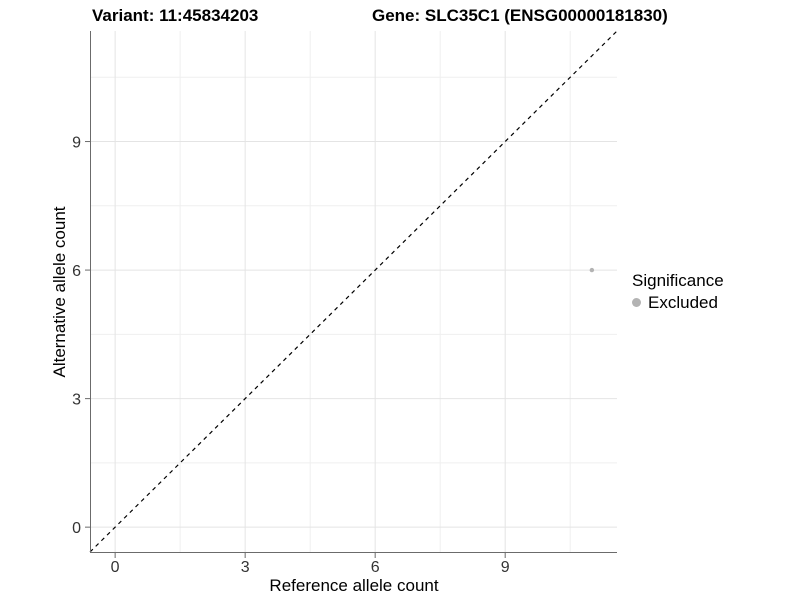 The height and width of the screenshot is (600, 800). I want to click on legend-item-excluded: Excluded, so click(678, 302).